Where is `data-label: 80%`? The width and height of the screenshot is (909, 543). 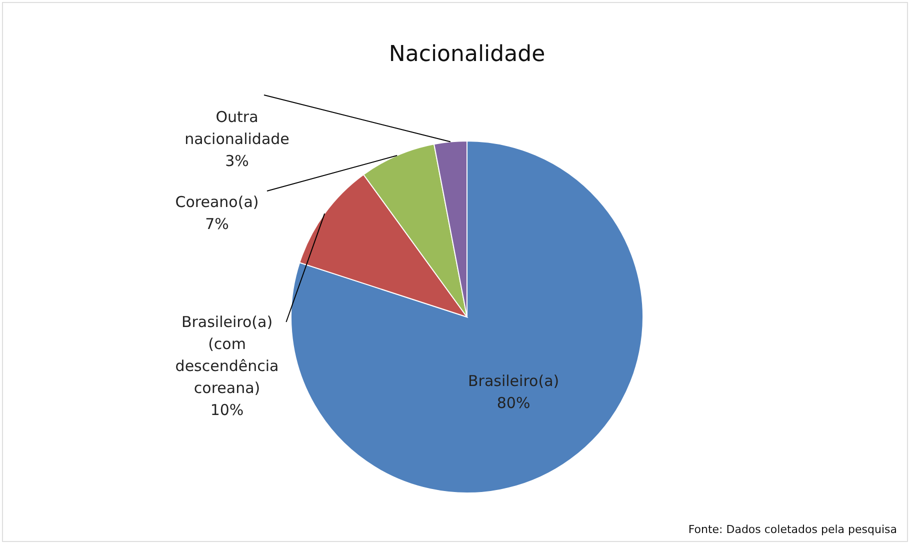
data-label: 80% is located at coordinates (513, 403).